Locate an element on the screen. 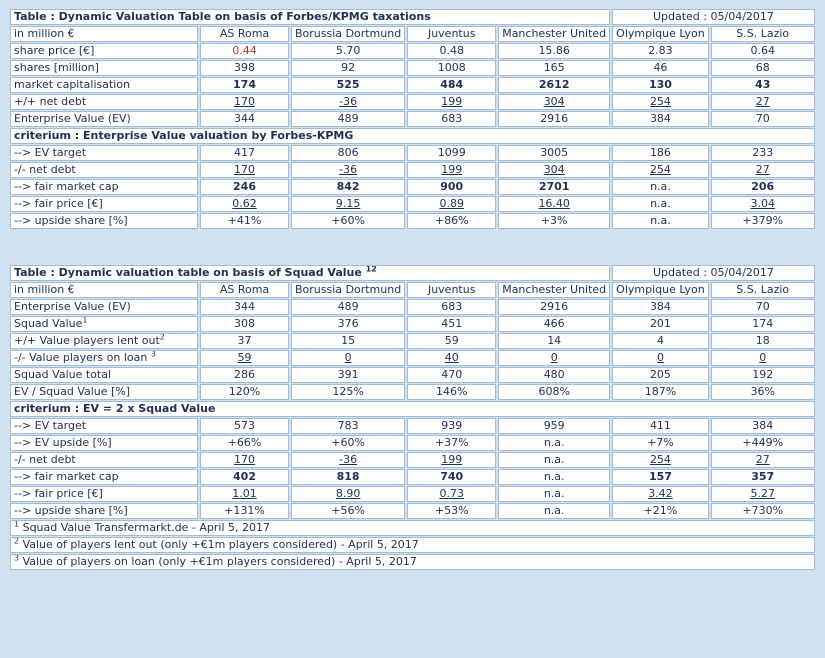 Image resolution: width=825 pixels, height=658 pixels. cell-value-text: 0.44 is located at coordinates (244, 50).